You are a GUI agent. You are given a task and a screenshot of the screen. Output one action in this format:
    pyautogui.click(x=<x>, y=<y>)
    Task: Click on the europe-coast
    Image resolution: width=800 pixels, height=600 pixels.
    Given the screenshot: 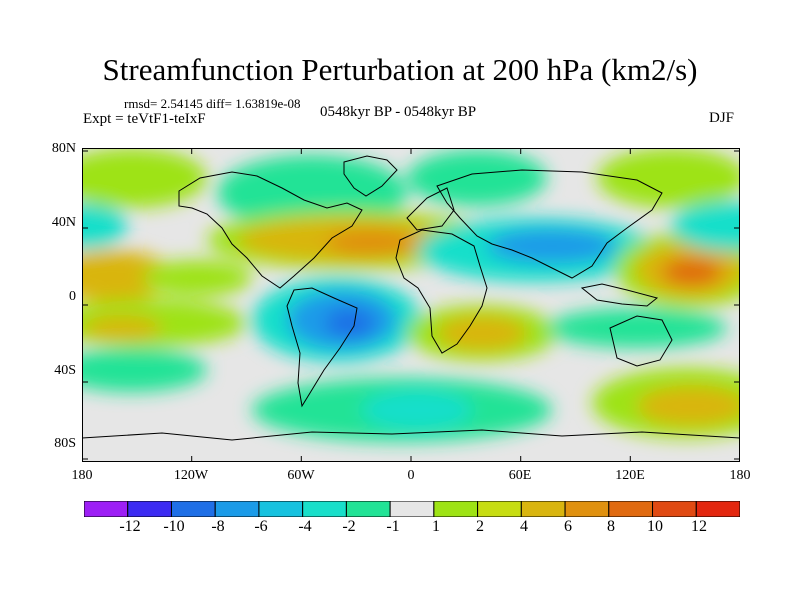 What is the action you would take?
    pyautogui.click(x=430, y=209)
    